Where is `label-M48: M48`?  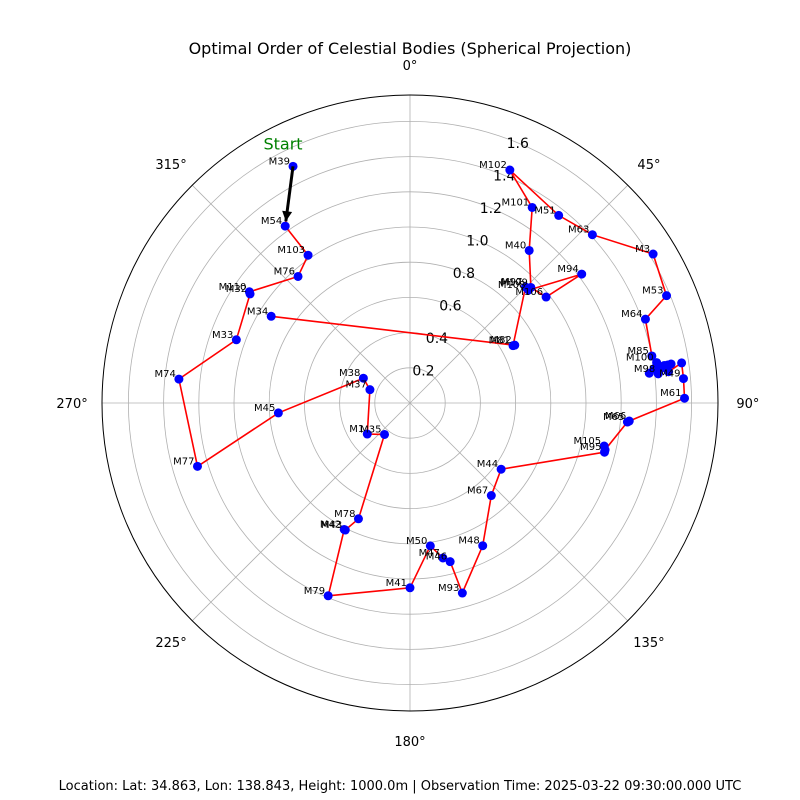 label-M48: M48 is located at coordinates (468, 541).